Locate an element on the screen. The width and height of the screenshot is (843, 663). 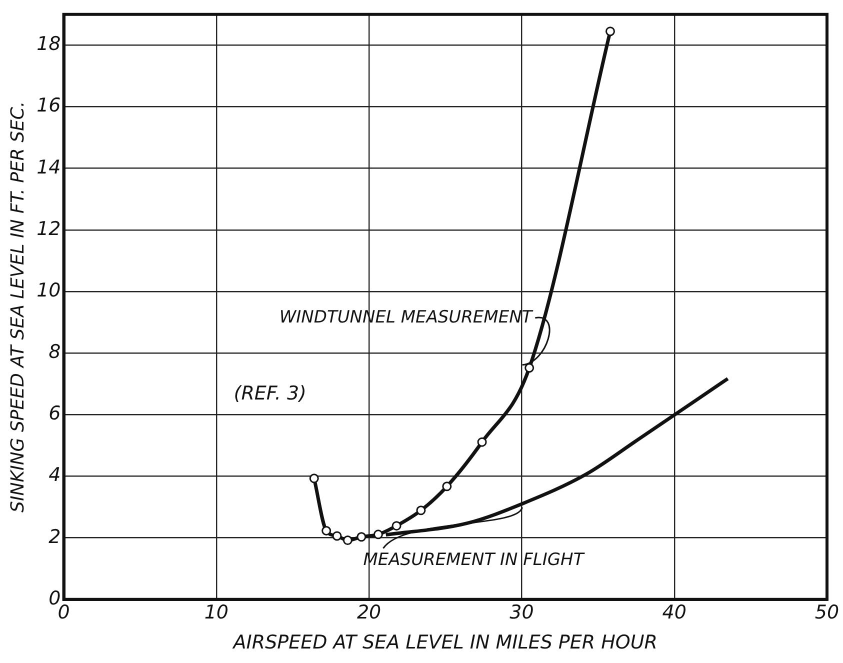
y-axis-title: SINKING SPEED AT SEA LEVEL IN FT. PER SEC. is located at coordinates (17, 306).